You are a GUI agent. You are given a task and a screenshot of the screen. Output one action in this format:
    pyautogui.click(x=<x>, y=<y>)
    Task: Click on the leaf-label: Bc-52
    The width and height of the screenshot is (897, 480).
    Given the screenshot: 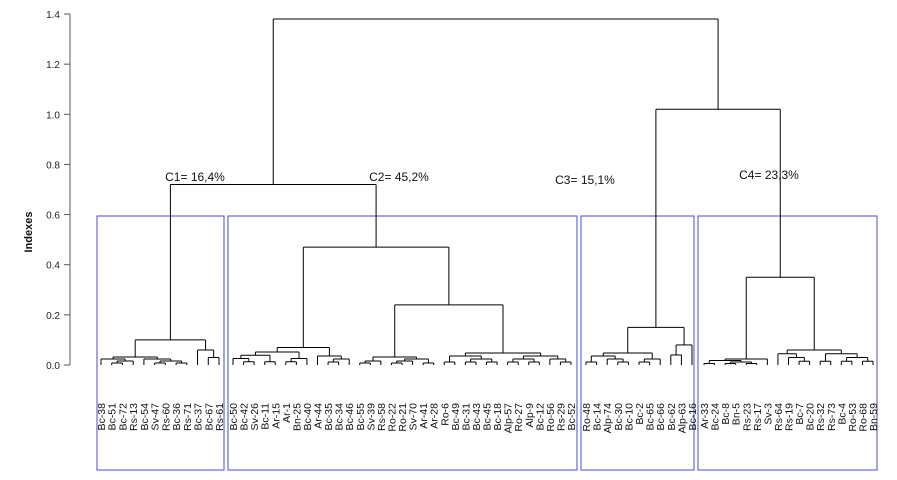 What is the action you would take?
    pyautogui.click(x=572, y=417)
    